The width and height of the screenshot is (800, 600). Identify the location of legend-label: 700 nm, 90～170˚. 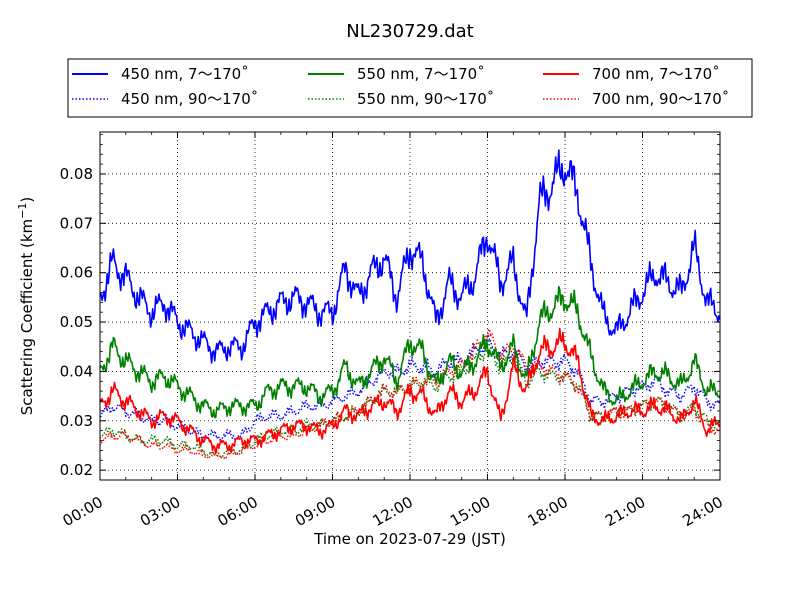
(660, 99).